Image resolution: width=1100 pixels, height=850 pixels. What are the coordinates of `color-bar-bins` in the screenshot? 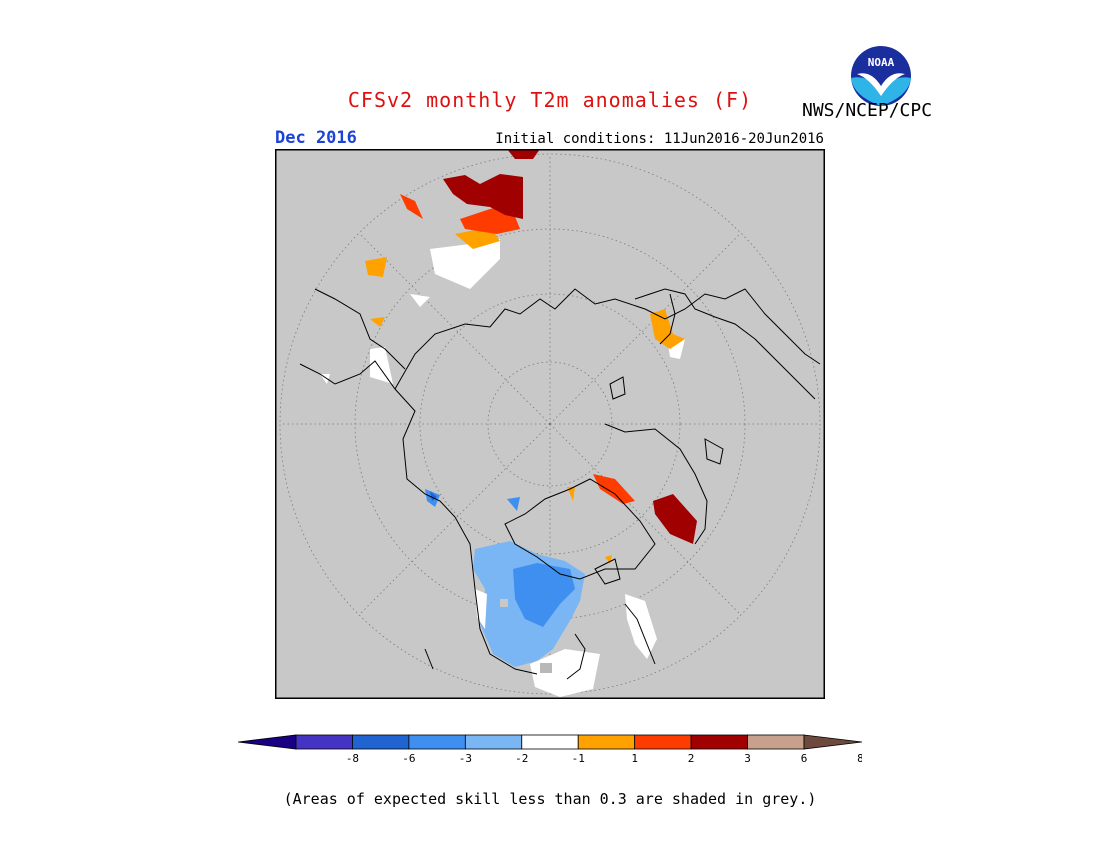 It's located at (550, 742).